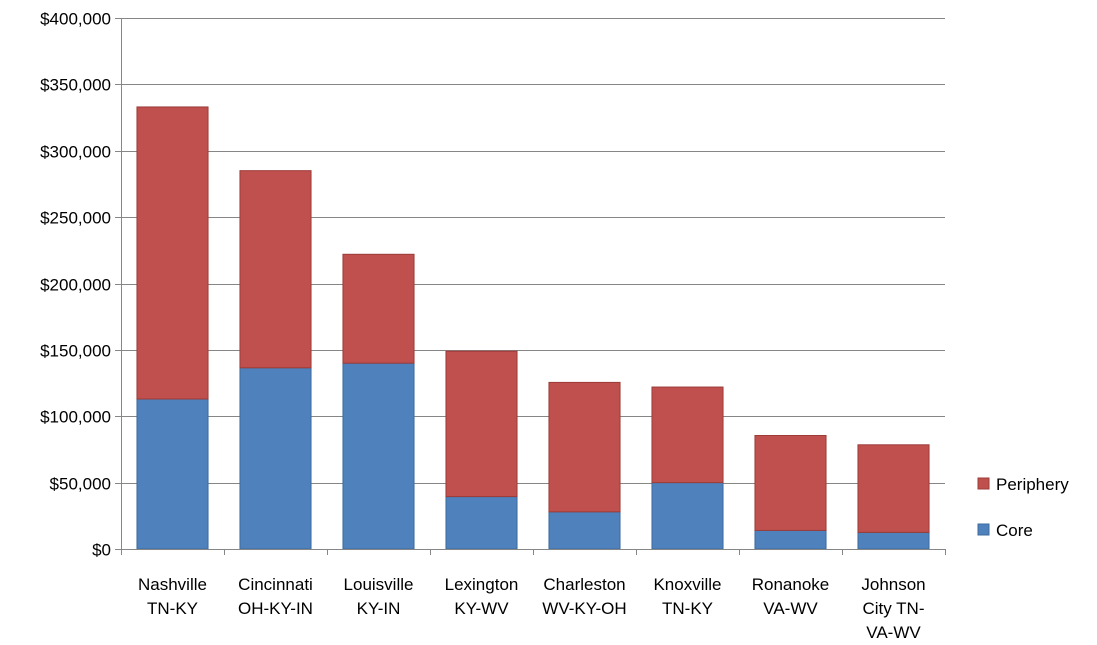 The height and width of the screenshot is (645, 1097). What do you see at coordinates (687, 584) in the screenshot?
I see `category-label: Knoxville` at bounding box center [687, 584].